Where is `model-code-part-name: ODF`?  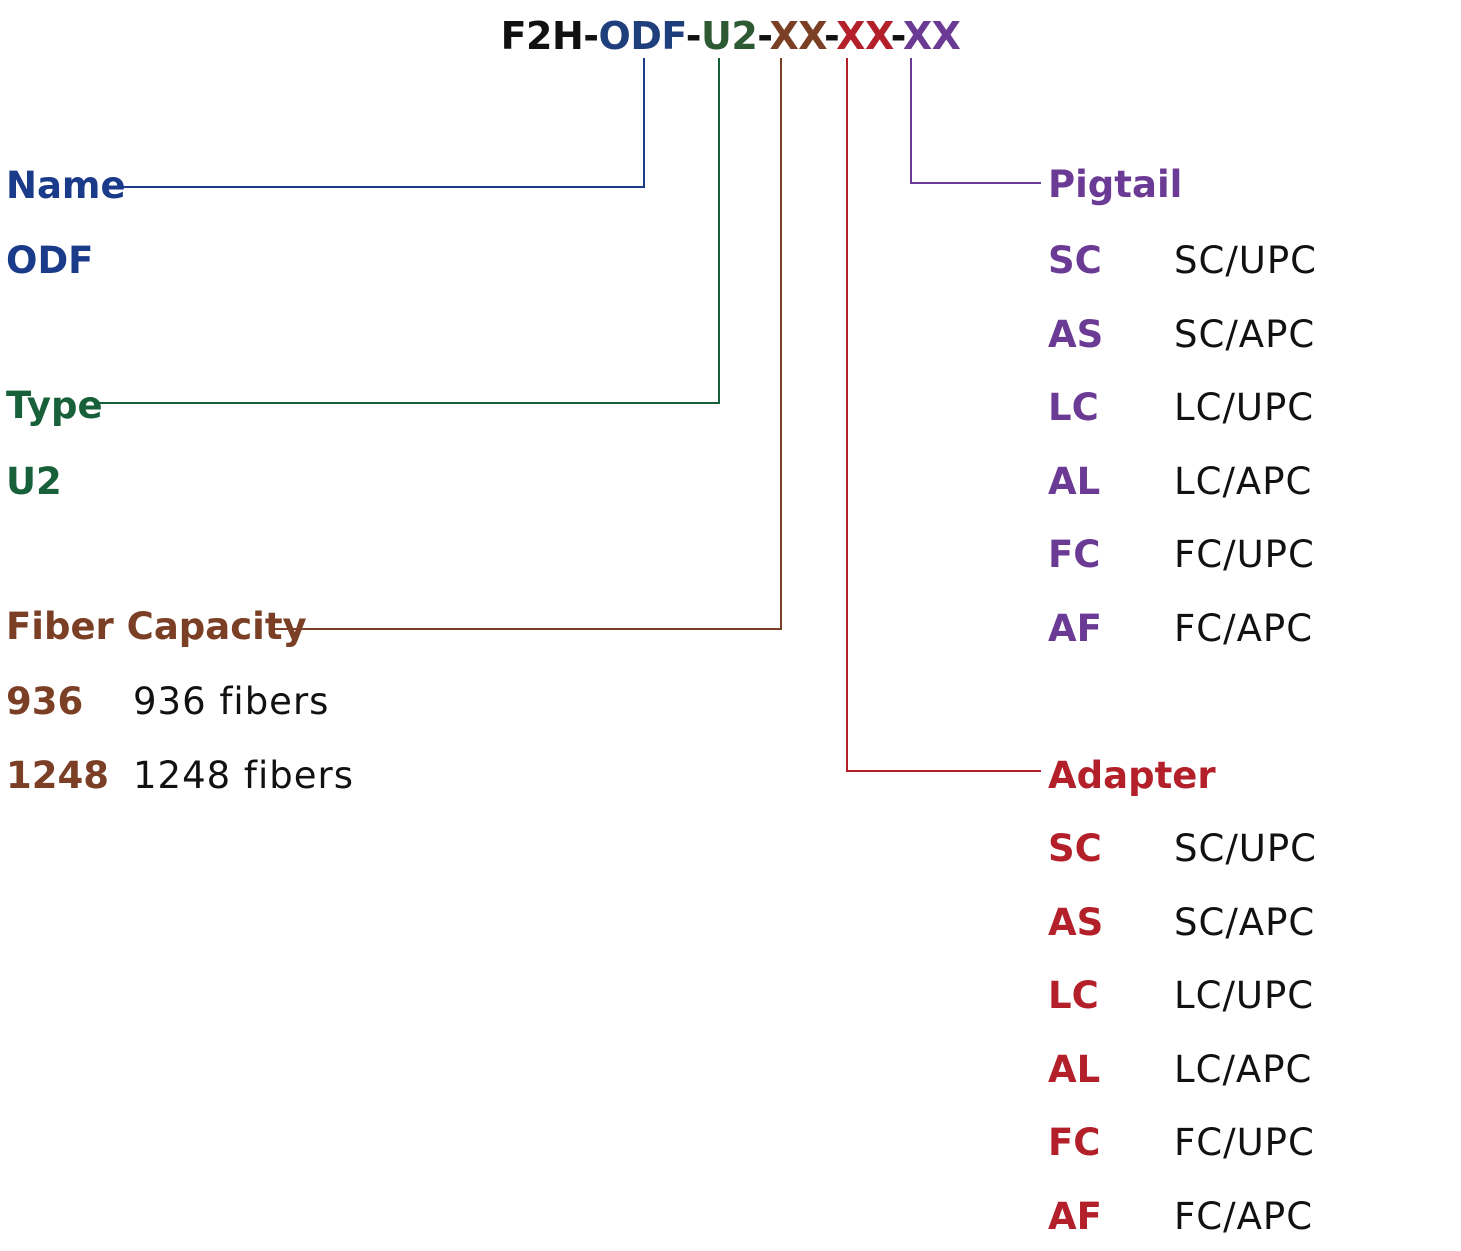 model-code-part-name: ODF is located at coordinates (642, 36).